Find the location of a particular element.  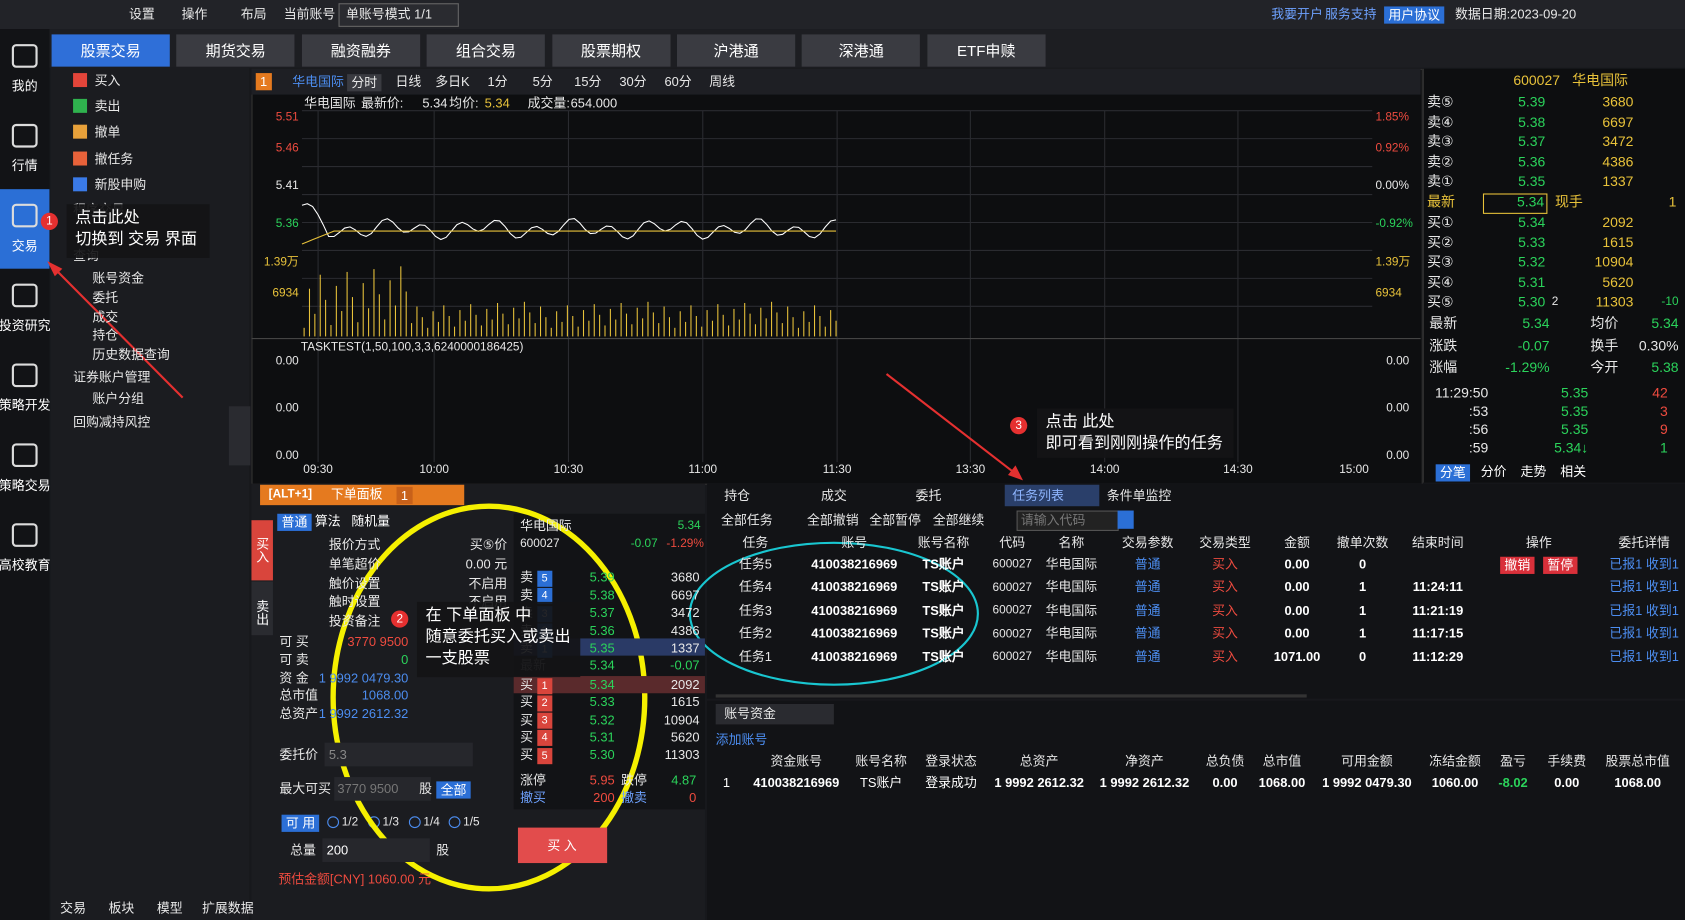

main-tab: 融资融券 is located at coordinates (360, 50).